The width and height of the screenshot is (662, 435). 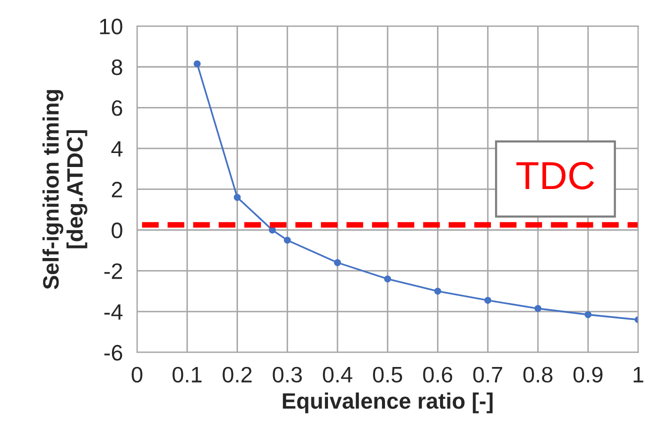 I want to click on x-tick-label: 0.2, so click(x=237, y=374).